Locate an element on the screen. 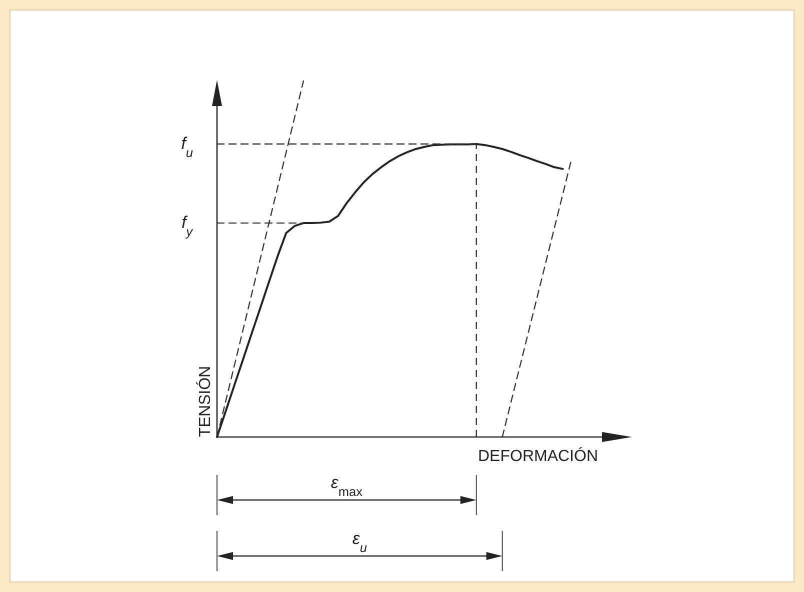 This screenshot has height=592, width=804. series-label: f$_{y}$ is located at coordinates (187, 226).